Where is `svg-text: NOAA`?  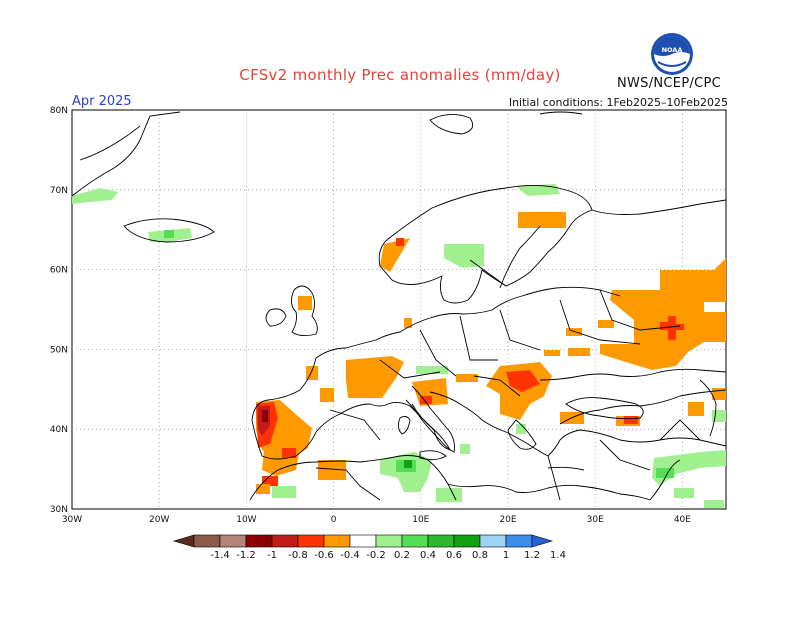
svg-text: NOAA is located at coordinates (672, 50).